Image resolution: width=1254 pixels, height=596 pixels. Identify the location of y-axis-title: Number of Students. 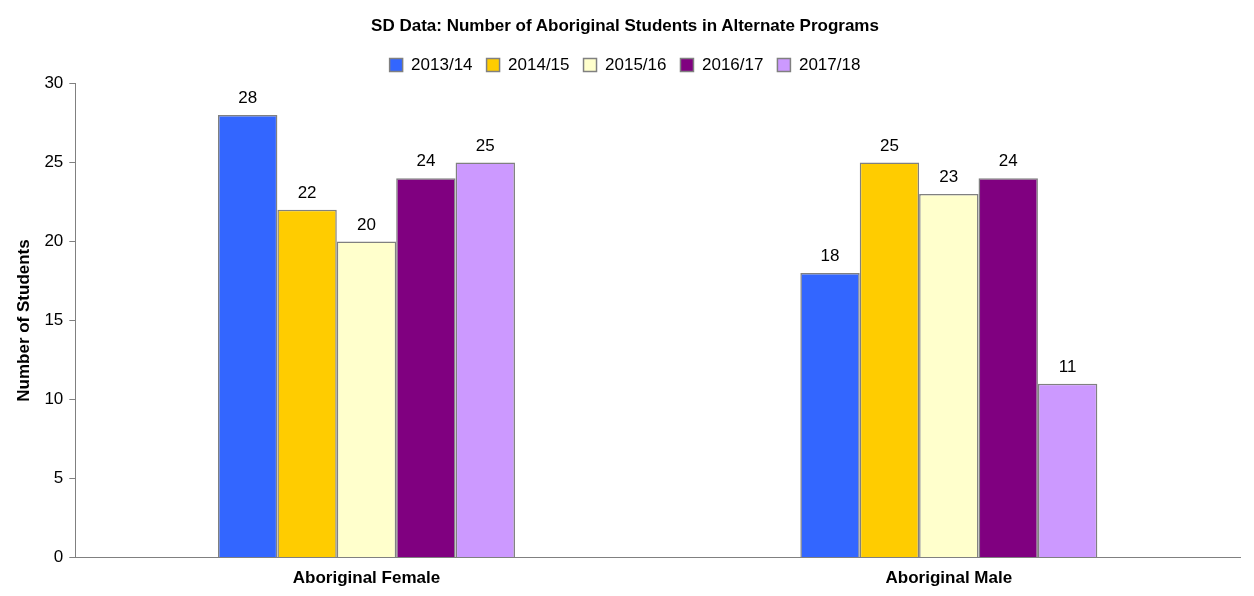
(23, 320).